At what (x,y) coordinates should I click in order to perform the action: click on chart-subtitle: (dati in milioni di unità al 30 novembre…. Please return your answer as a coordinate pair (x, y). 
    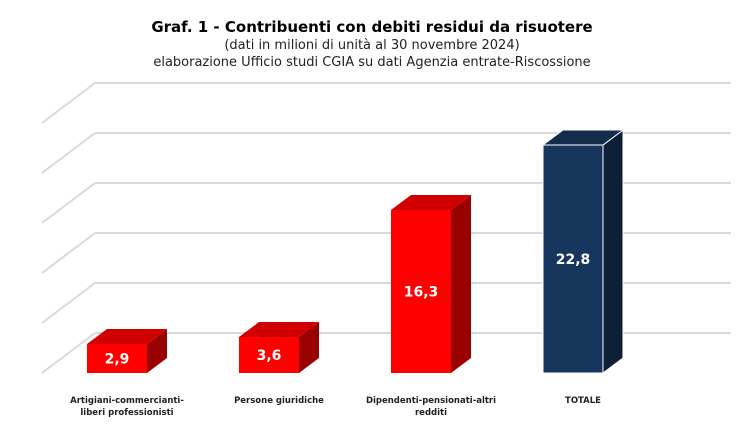
    Looking at the image, I should click on (372, 45).